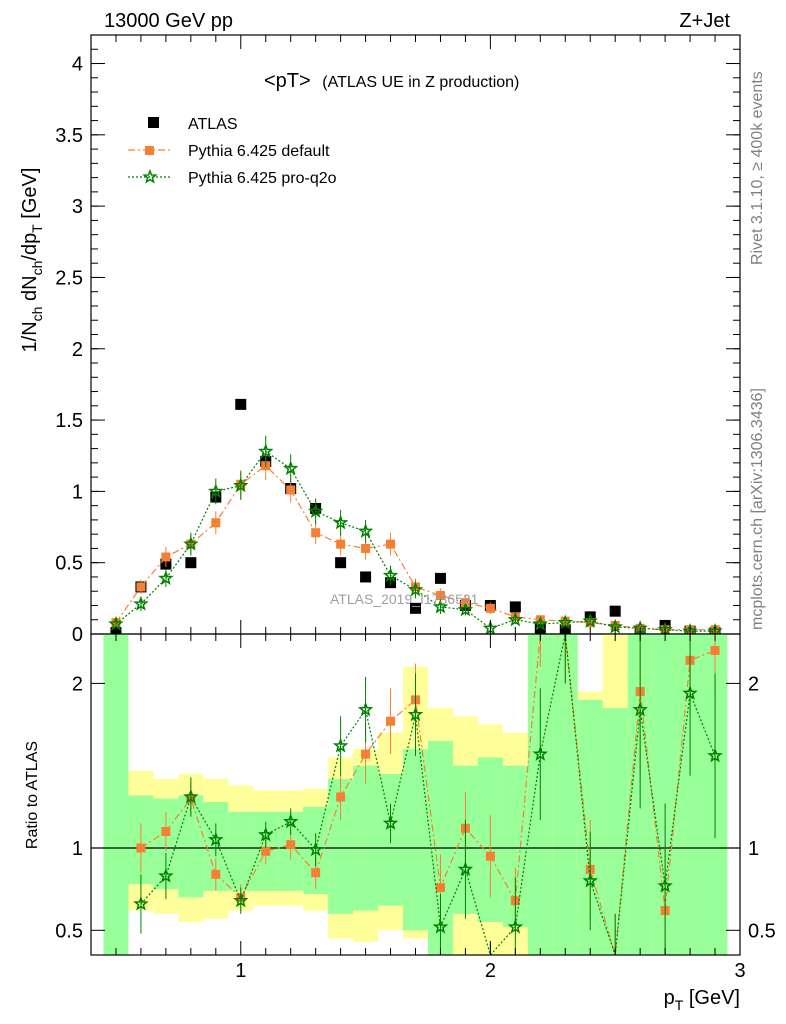  What do you see at coordinates (69, 278) in the screenshot?
I see `y-tick-label: 2.5` at bounding box center [69, 278].